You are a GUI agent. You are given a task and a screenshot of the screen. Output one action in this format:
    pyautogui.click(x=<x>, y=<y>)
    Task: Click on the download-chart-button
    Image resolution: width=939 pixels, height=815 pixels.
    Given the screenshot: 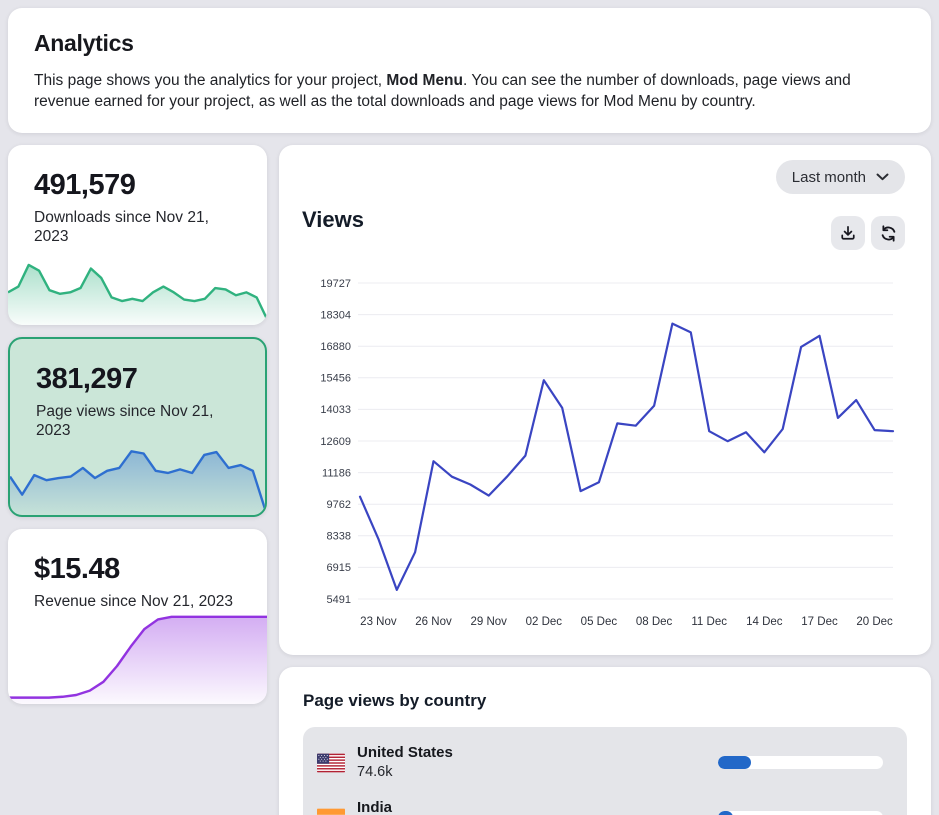 What is the action you would take?
    pyautogui.click(x=848, y=233)
    